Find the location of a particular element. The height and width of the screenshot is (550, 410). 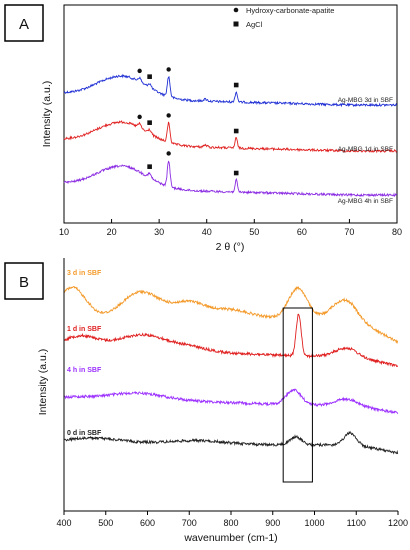

legend-label-agcl: AgCl is located at coordinates (254, 24).